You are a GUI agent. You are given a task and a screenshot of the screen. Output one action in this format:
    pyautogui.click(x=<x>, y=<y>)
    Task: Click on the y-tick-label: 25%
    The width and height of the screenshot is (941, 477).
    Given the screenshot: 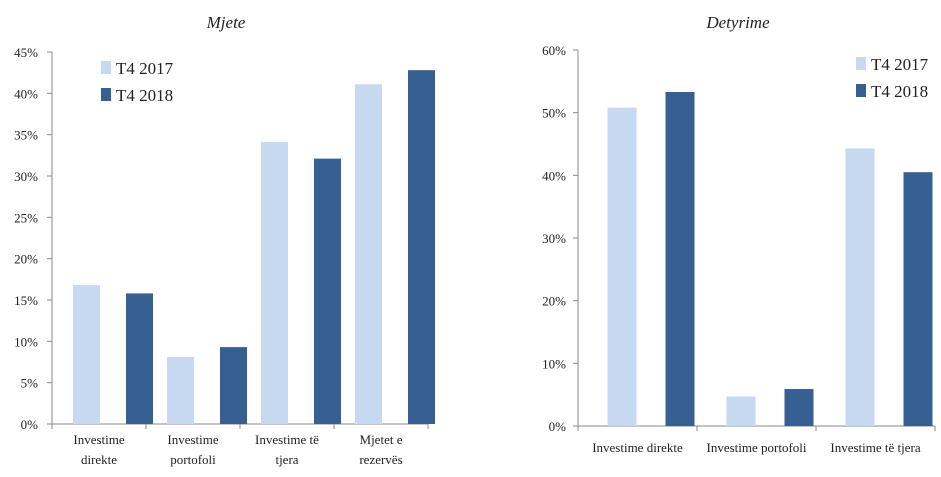 What is the action you would take?
    pyautogui.click(x=26, y=217)
    